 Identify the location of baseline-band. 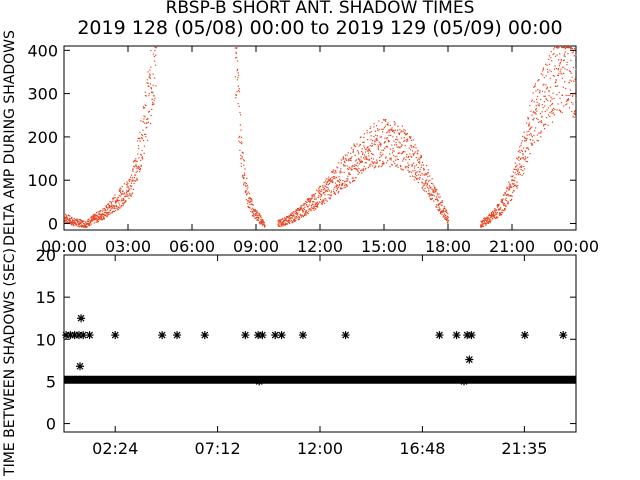
(320, 379).